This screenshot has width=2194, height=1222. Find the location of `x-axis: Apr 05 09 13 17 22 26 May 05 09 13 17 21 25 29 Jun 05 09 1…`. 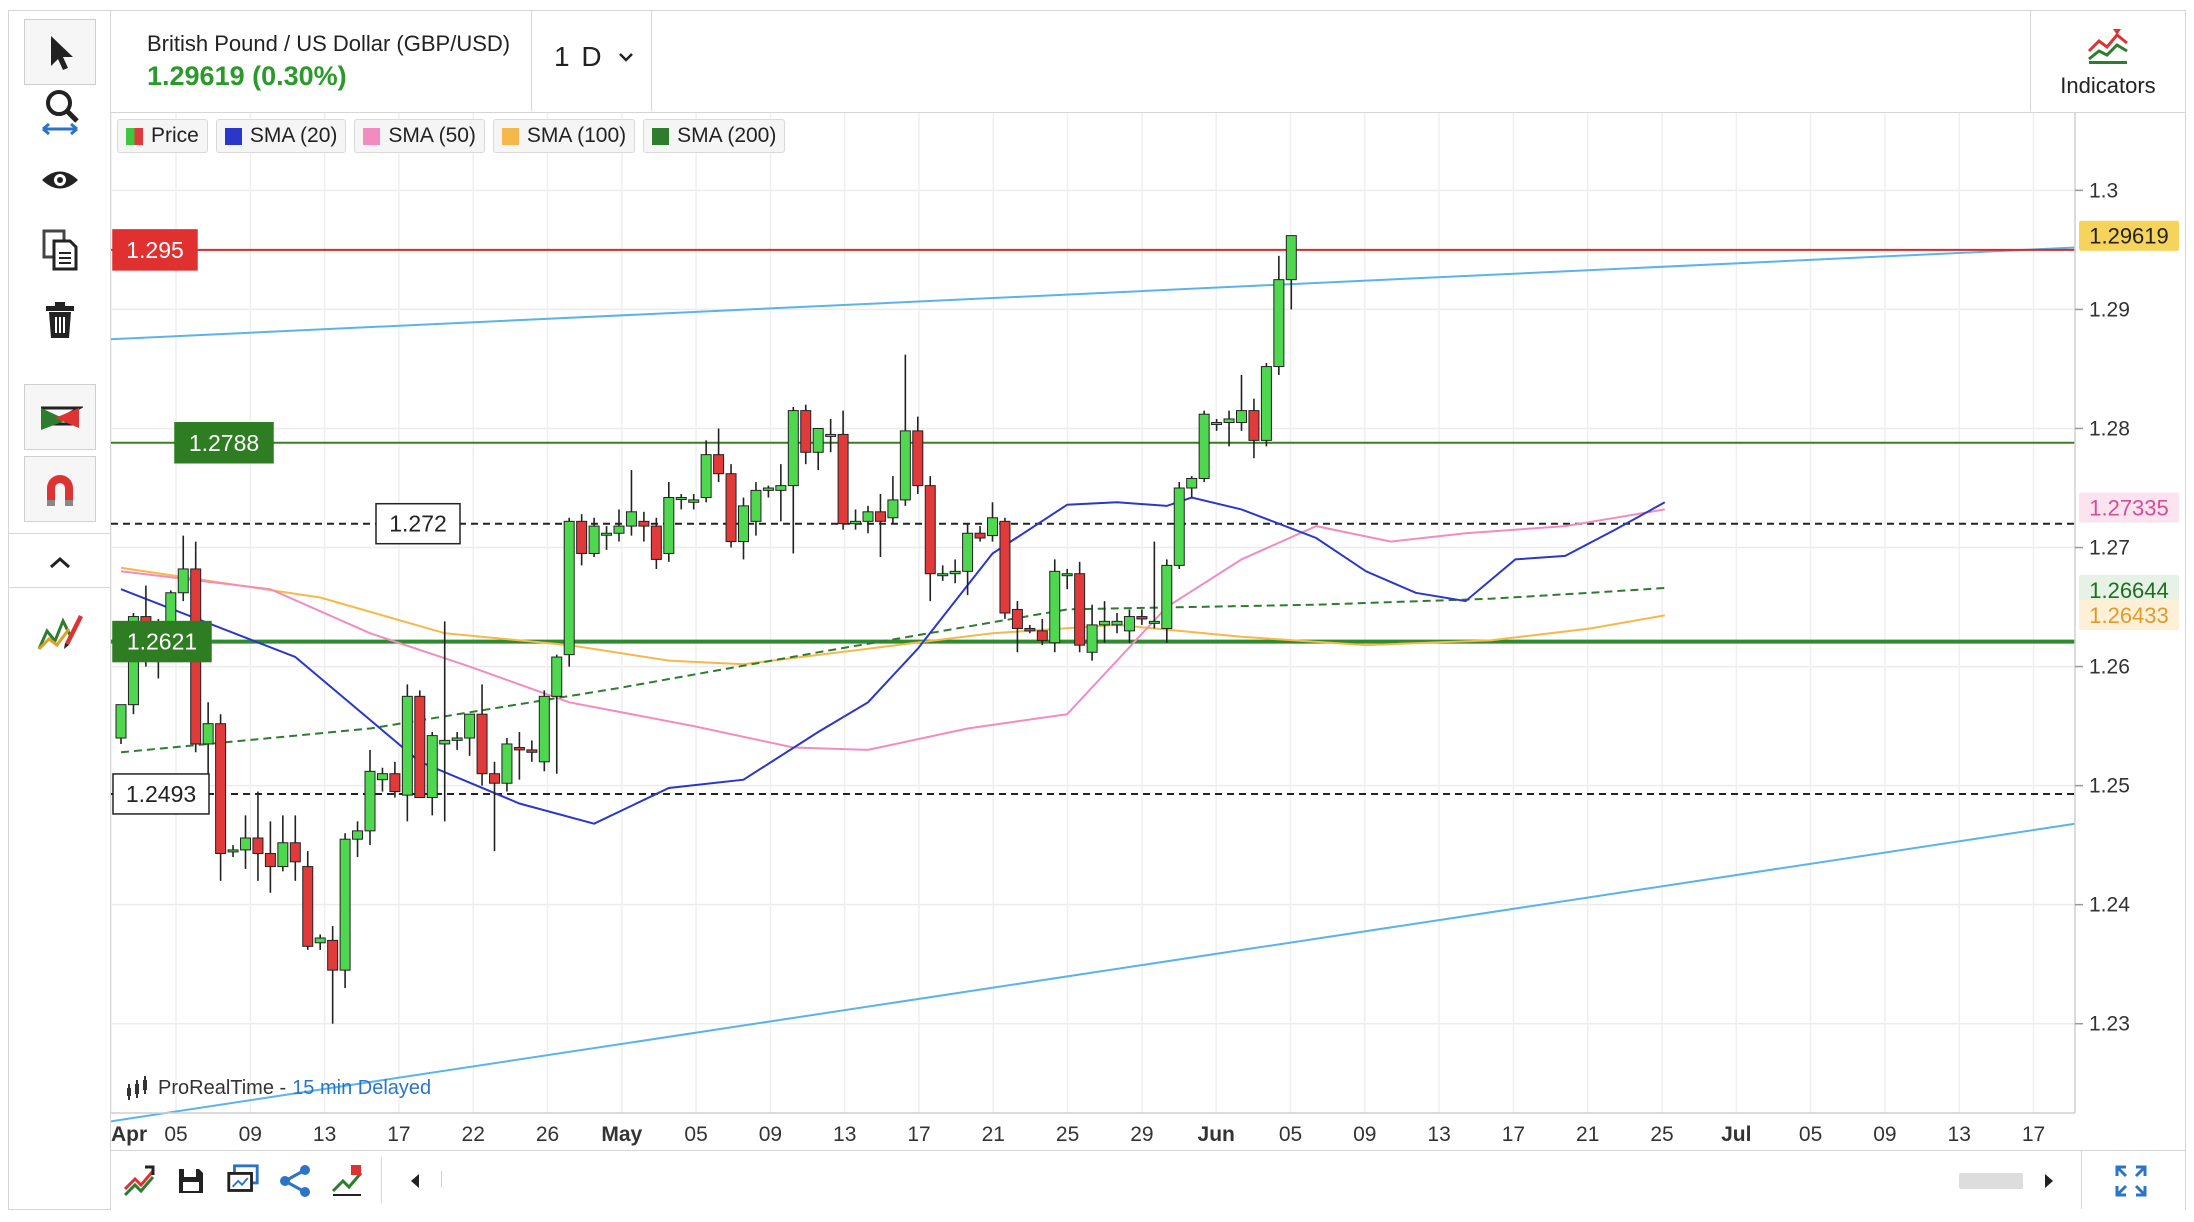

x-axis: Apr 05 09 13 17 22 26 May 05 09 13 17 21 25 29 Jun 05 09 1… is located at coordinates (1078, 1134).